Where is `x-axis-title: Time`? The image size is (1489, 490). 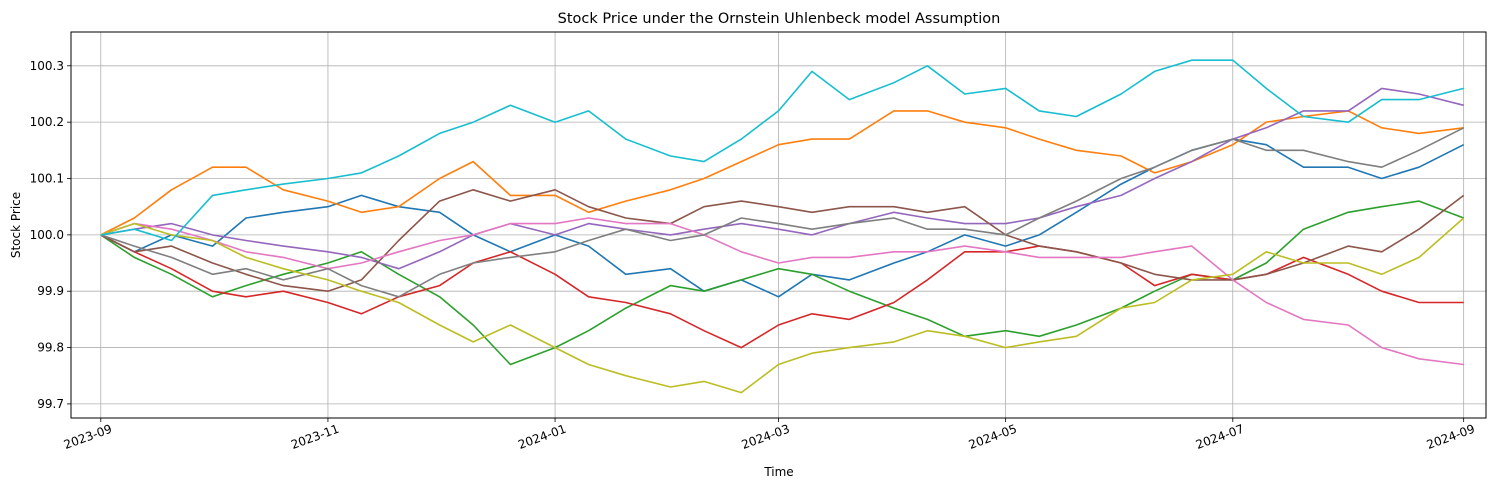 x-axis-title: Time is located at coordinates (778, 472).